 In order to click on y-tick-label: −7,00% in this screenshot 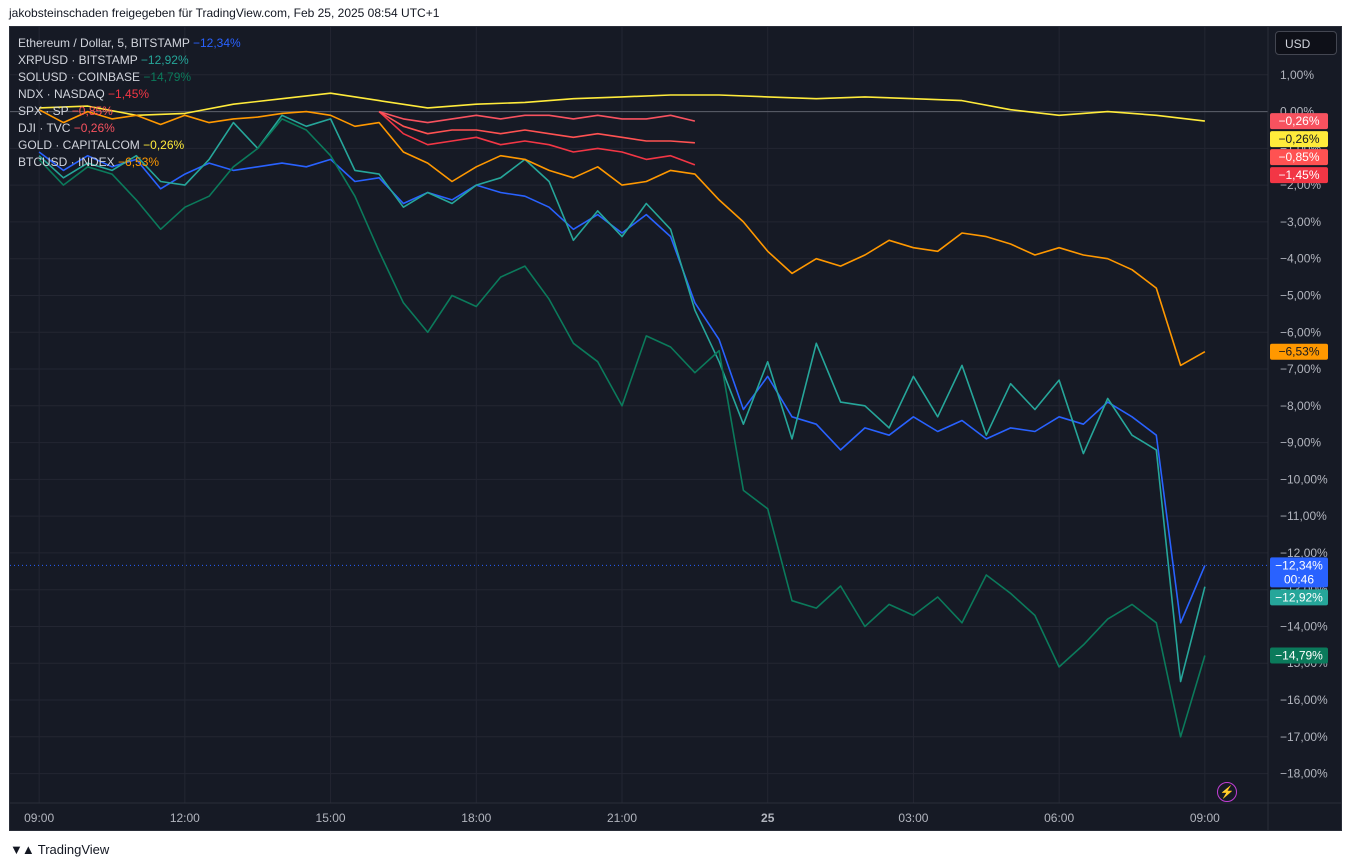, I will do `click(1300, 369)`.